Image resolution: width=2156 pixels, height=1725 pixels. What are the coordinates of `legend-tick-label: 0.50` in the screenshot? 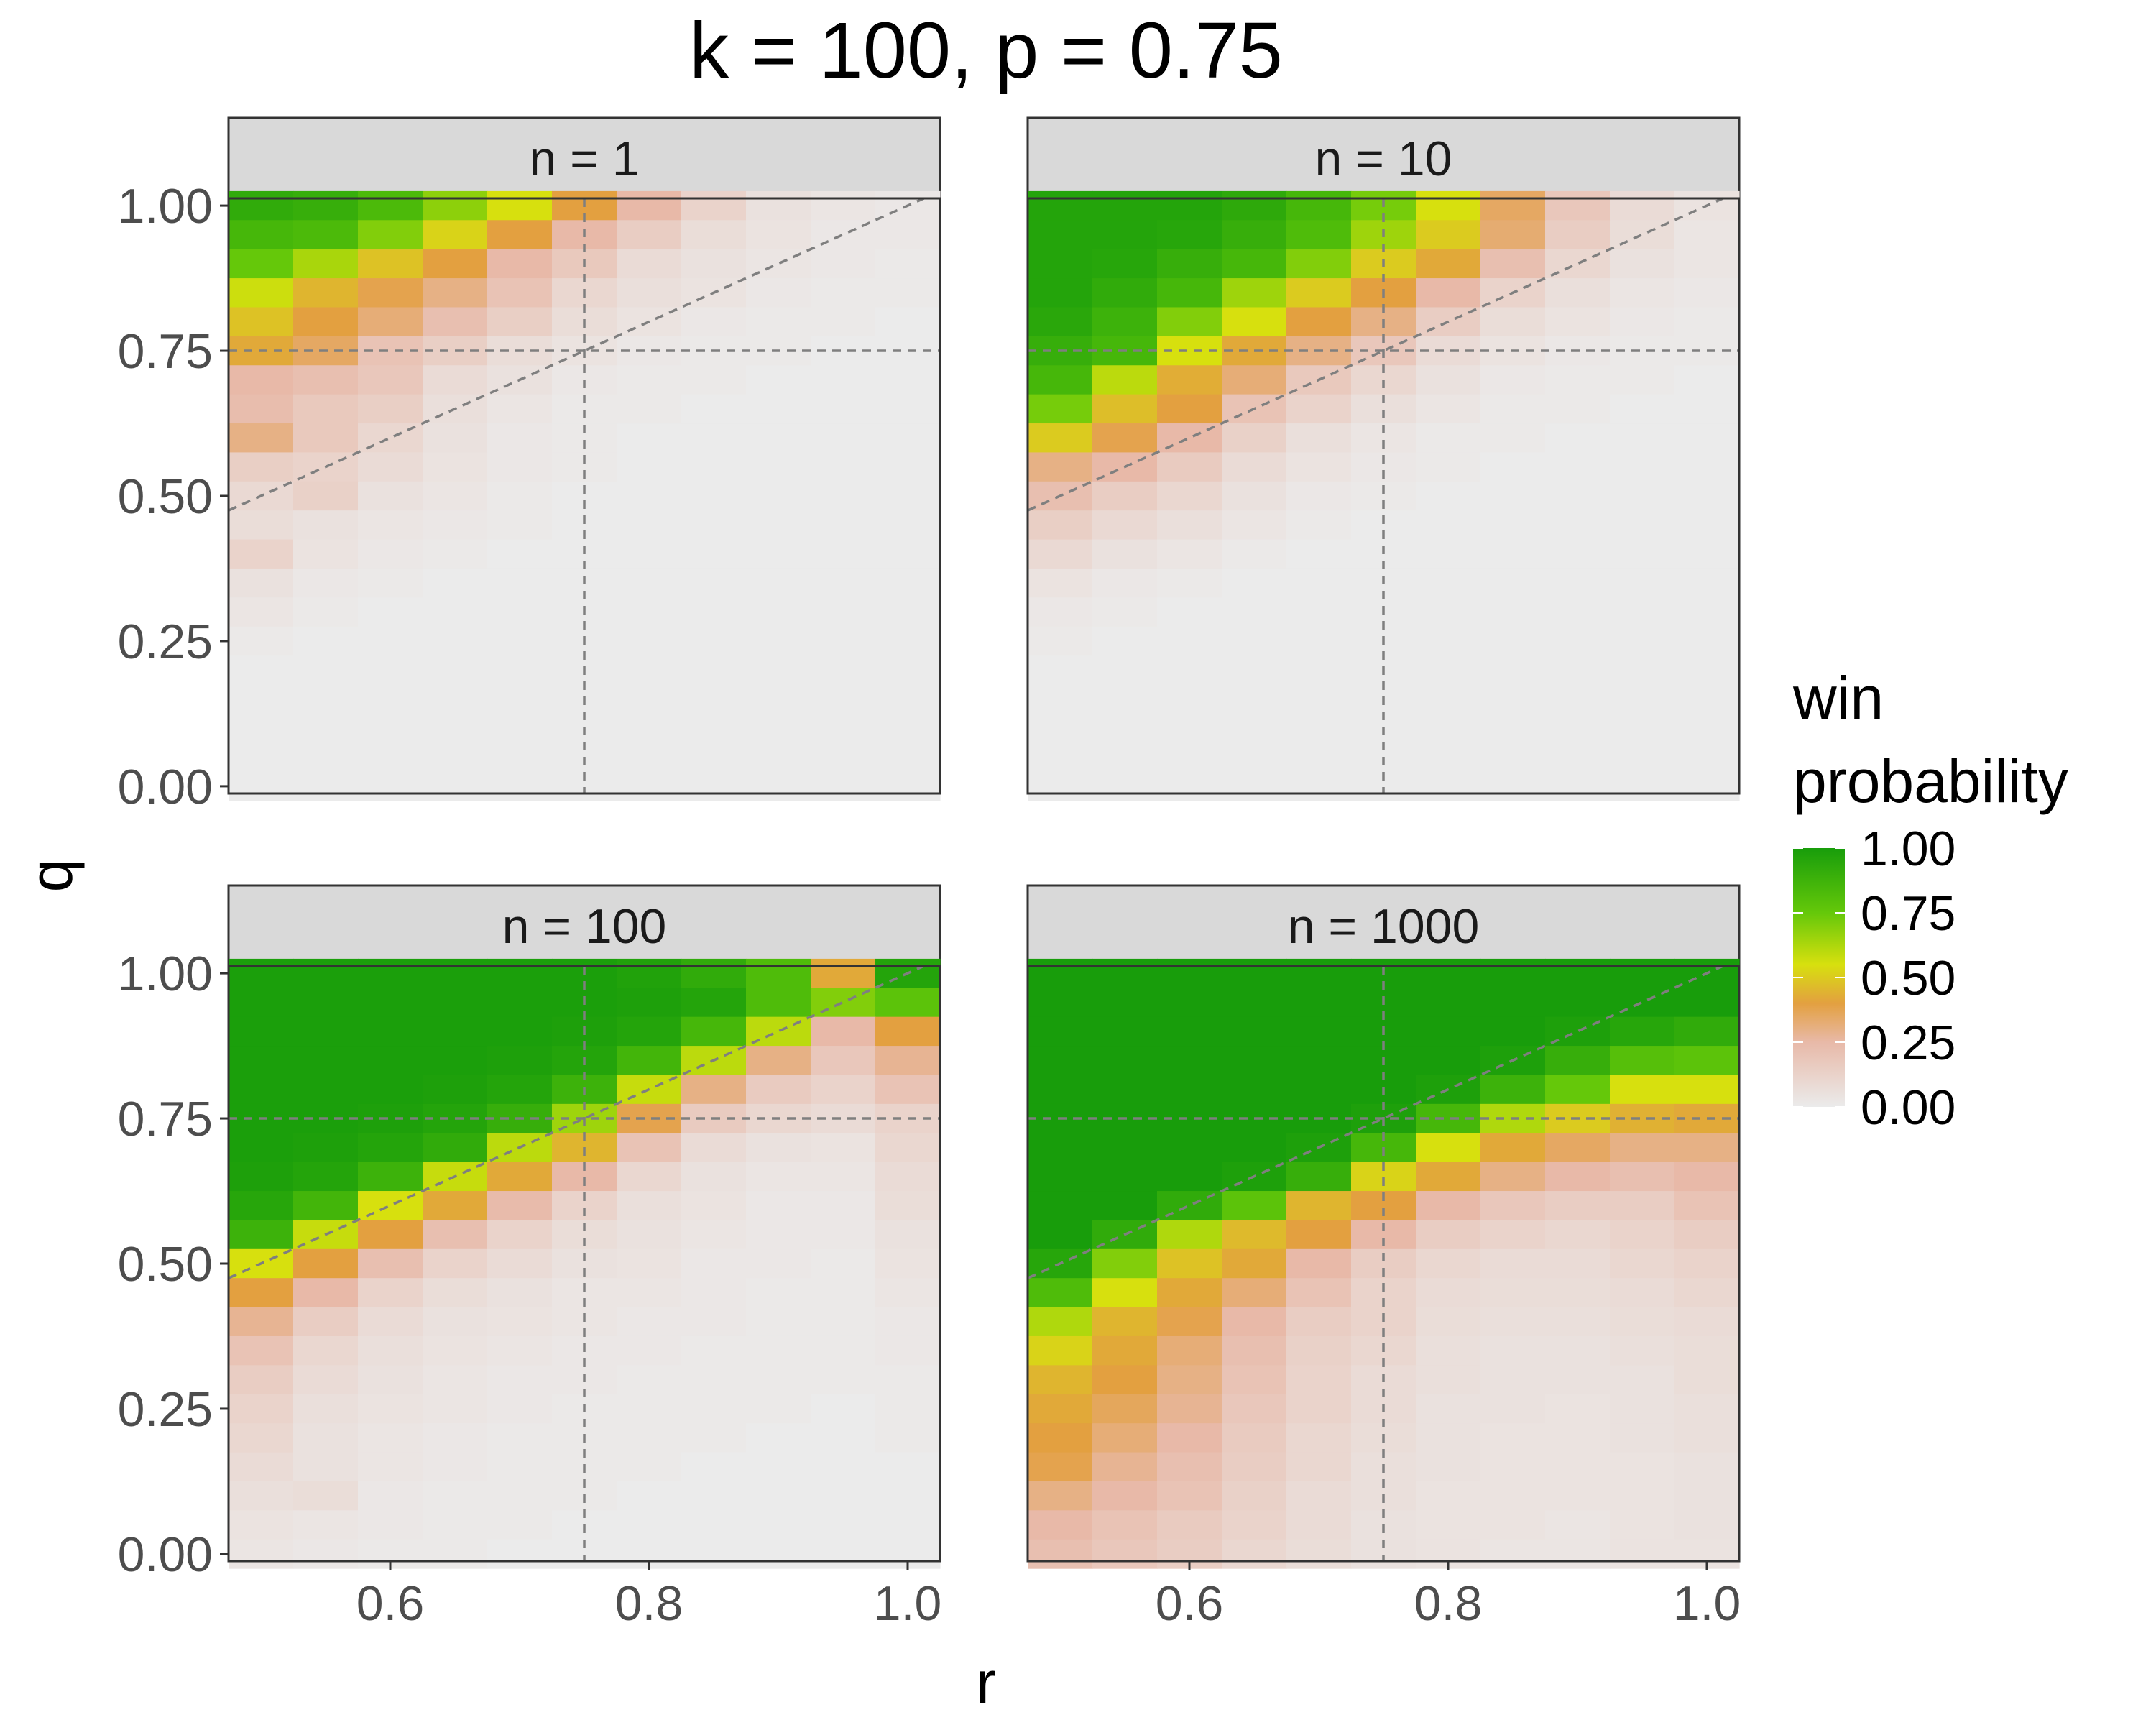 It's located at (1908, 978).